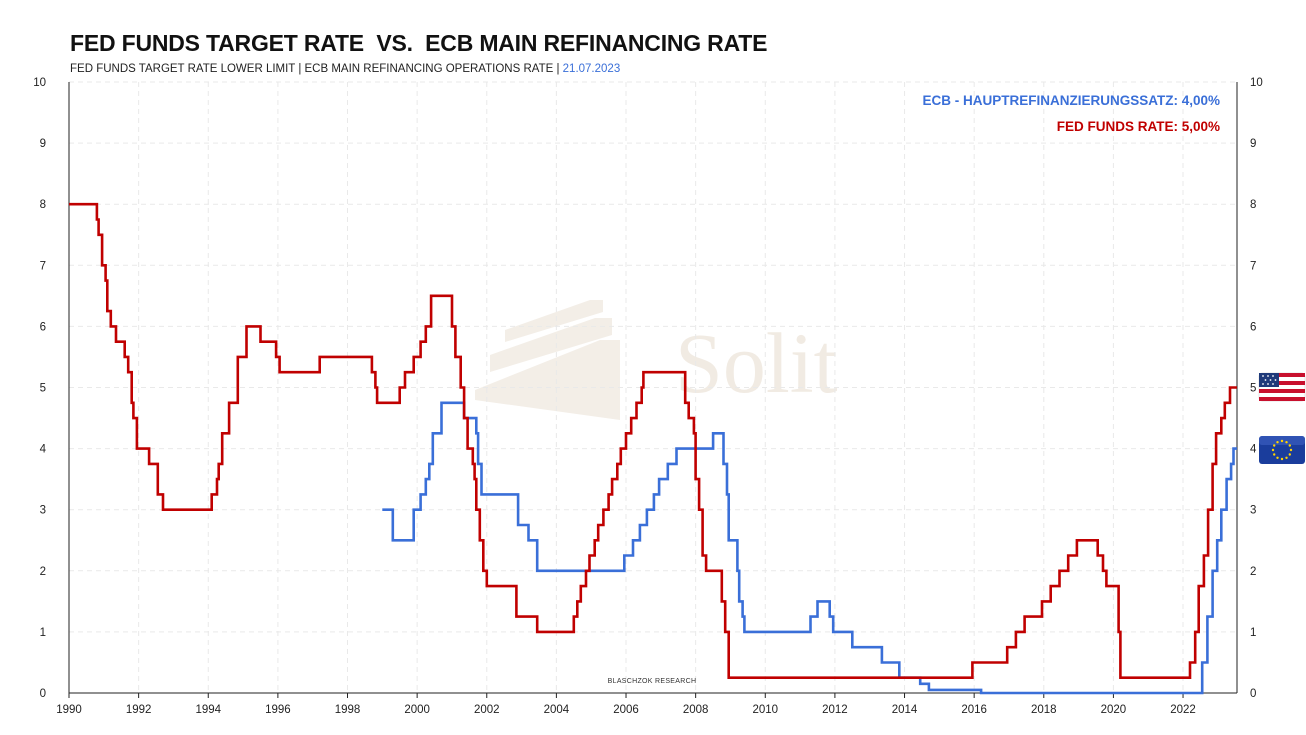  What do you see at coordinates (1253, 694) in the screenshot?
I see `y-tick-label-right: 0` at bounding box center [1253, 694].